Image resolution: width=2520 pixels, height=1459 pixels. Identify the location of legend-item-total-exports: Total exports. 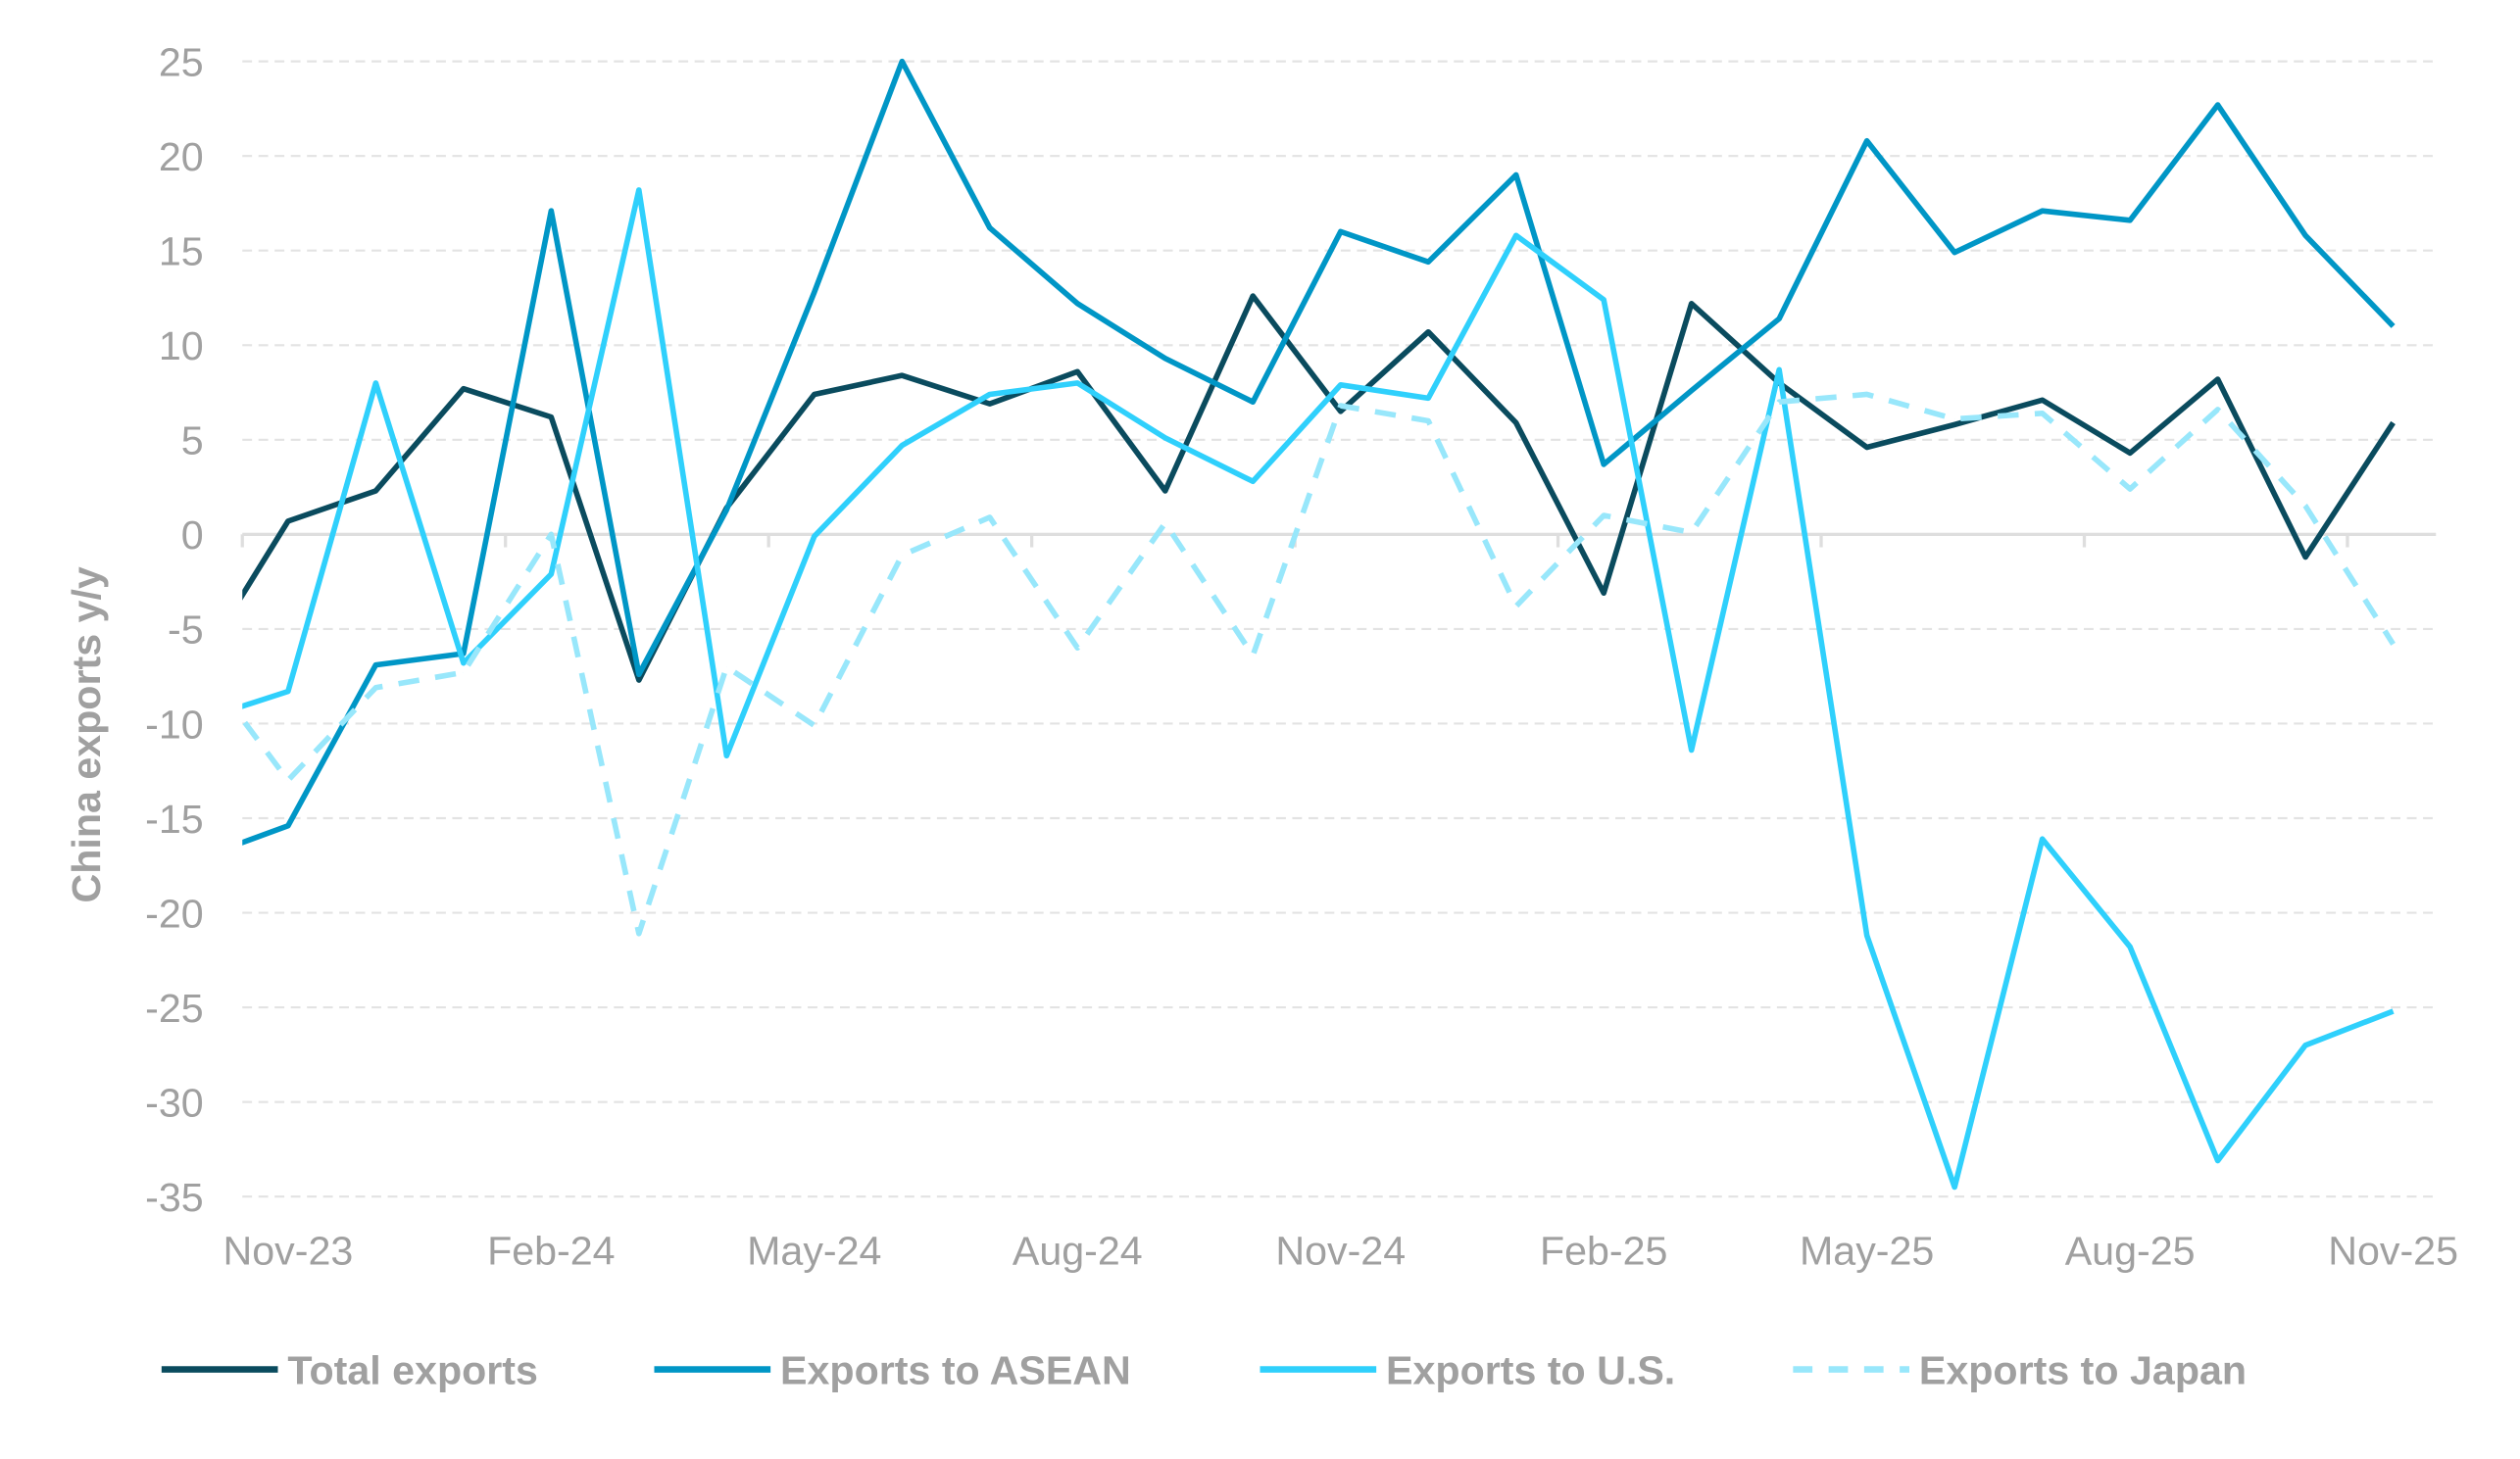
(349, 1369).